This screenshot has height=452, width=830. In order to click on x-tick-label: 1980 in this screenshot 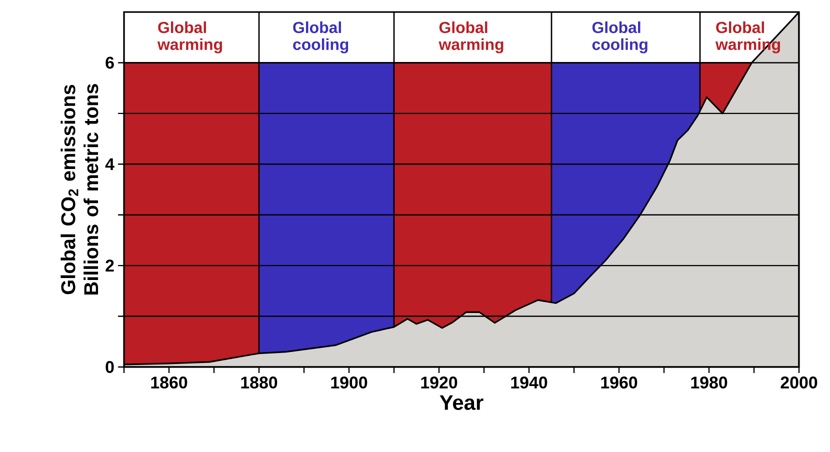, I will do `click(709, 382)`.